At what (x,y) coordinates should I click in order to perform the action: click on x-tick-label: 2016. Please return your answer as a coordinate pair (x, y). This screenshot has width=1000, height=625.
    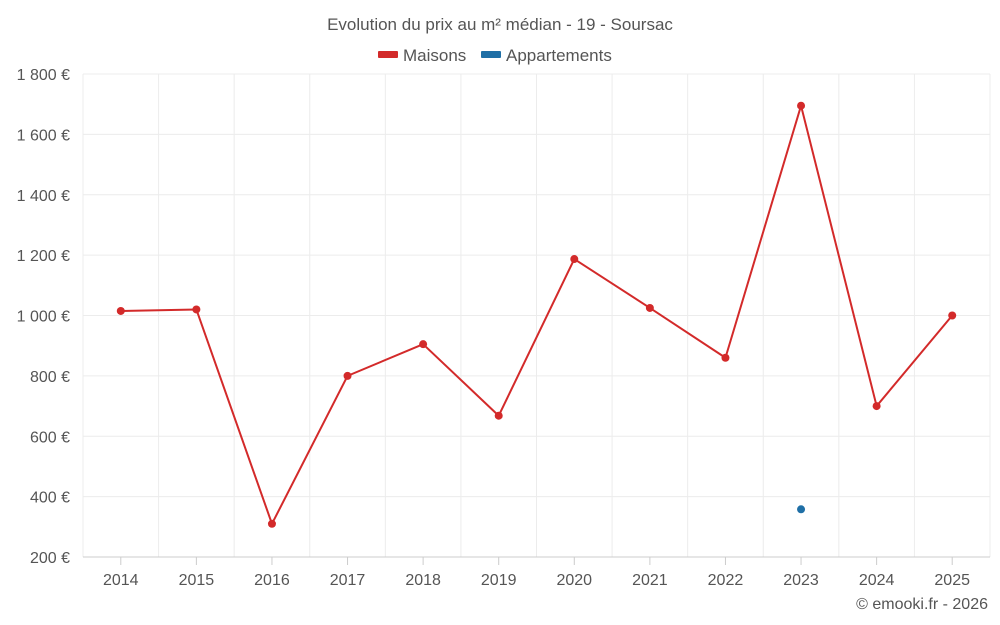
    Looking at the image, I should click on (272, 580).